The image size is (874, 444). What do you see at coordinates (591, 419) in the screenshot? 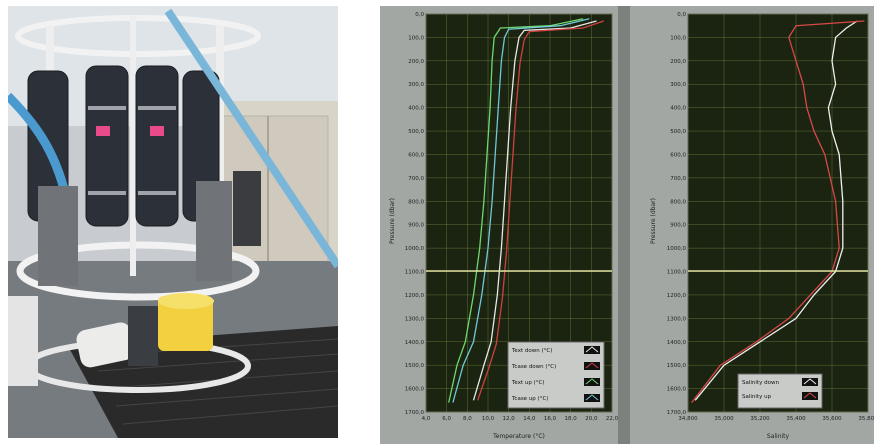
I see `x-tick-label: 20,0` at bounding box center [591, 419].